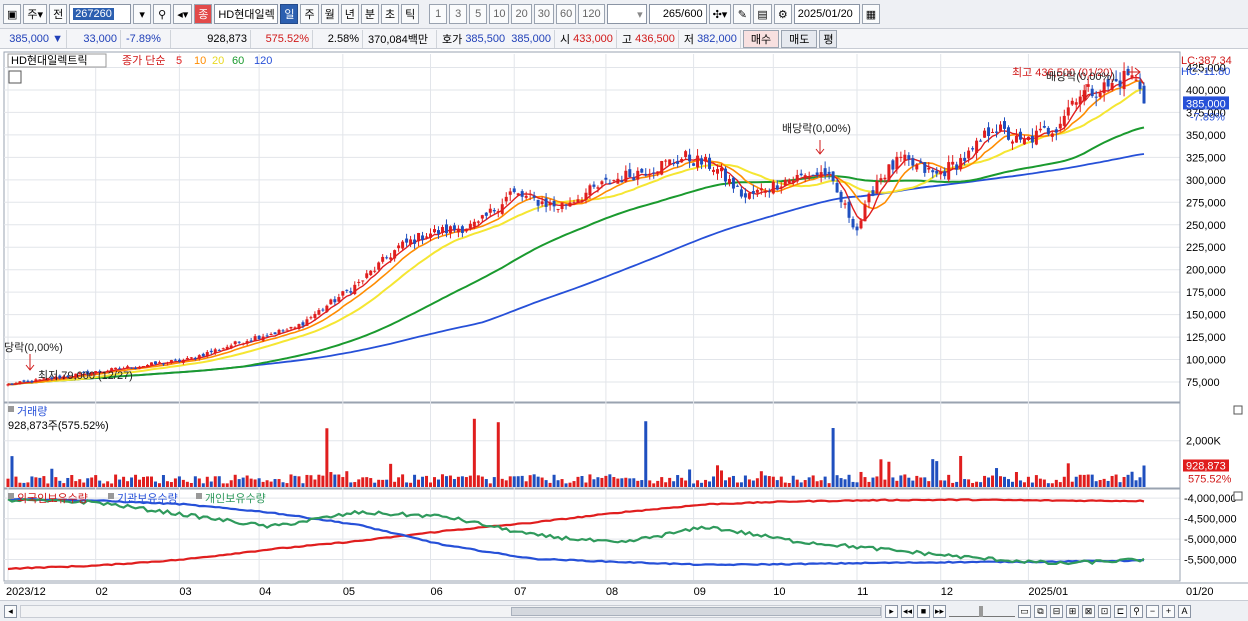  Describe the element at coordinates (591, 14) in the screenshot. I see `interval-120: 120` at that location.